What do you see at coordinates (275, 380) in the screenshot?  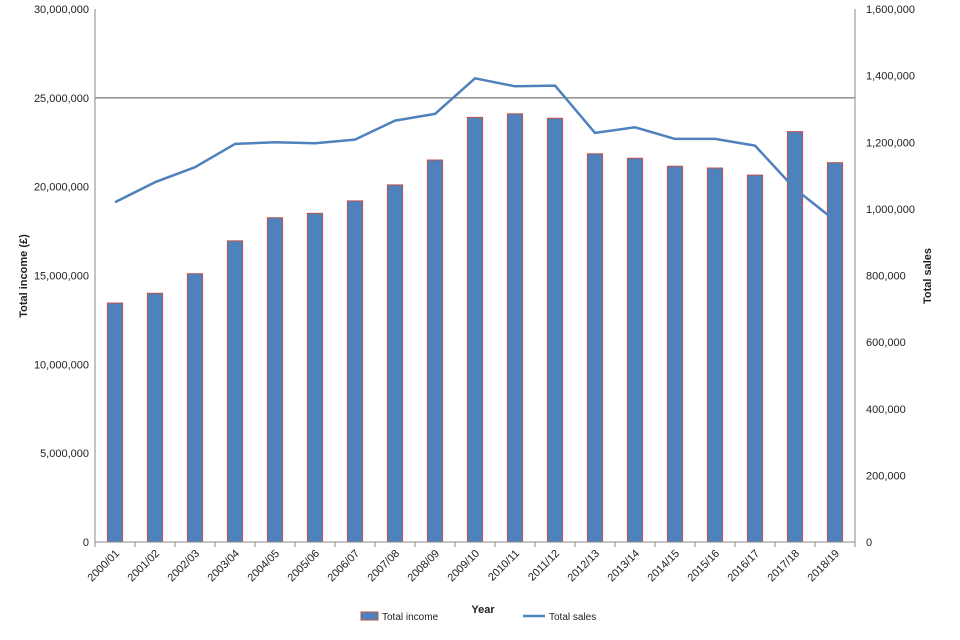 I see `bar-2004/05` at bounding box center [275, 380].